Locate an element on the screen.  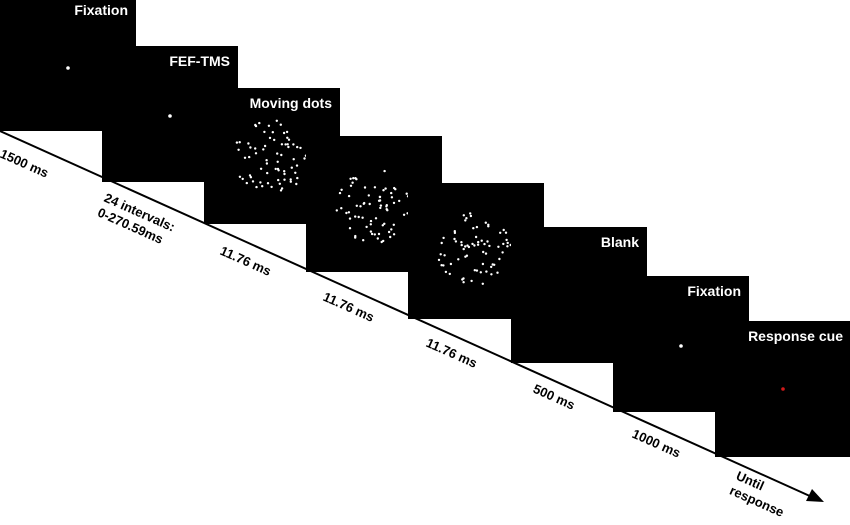
frame-label-fixation: Fixation is located at coordinates (101, 10).